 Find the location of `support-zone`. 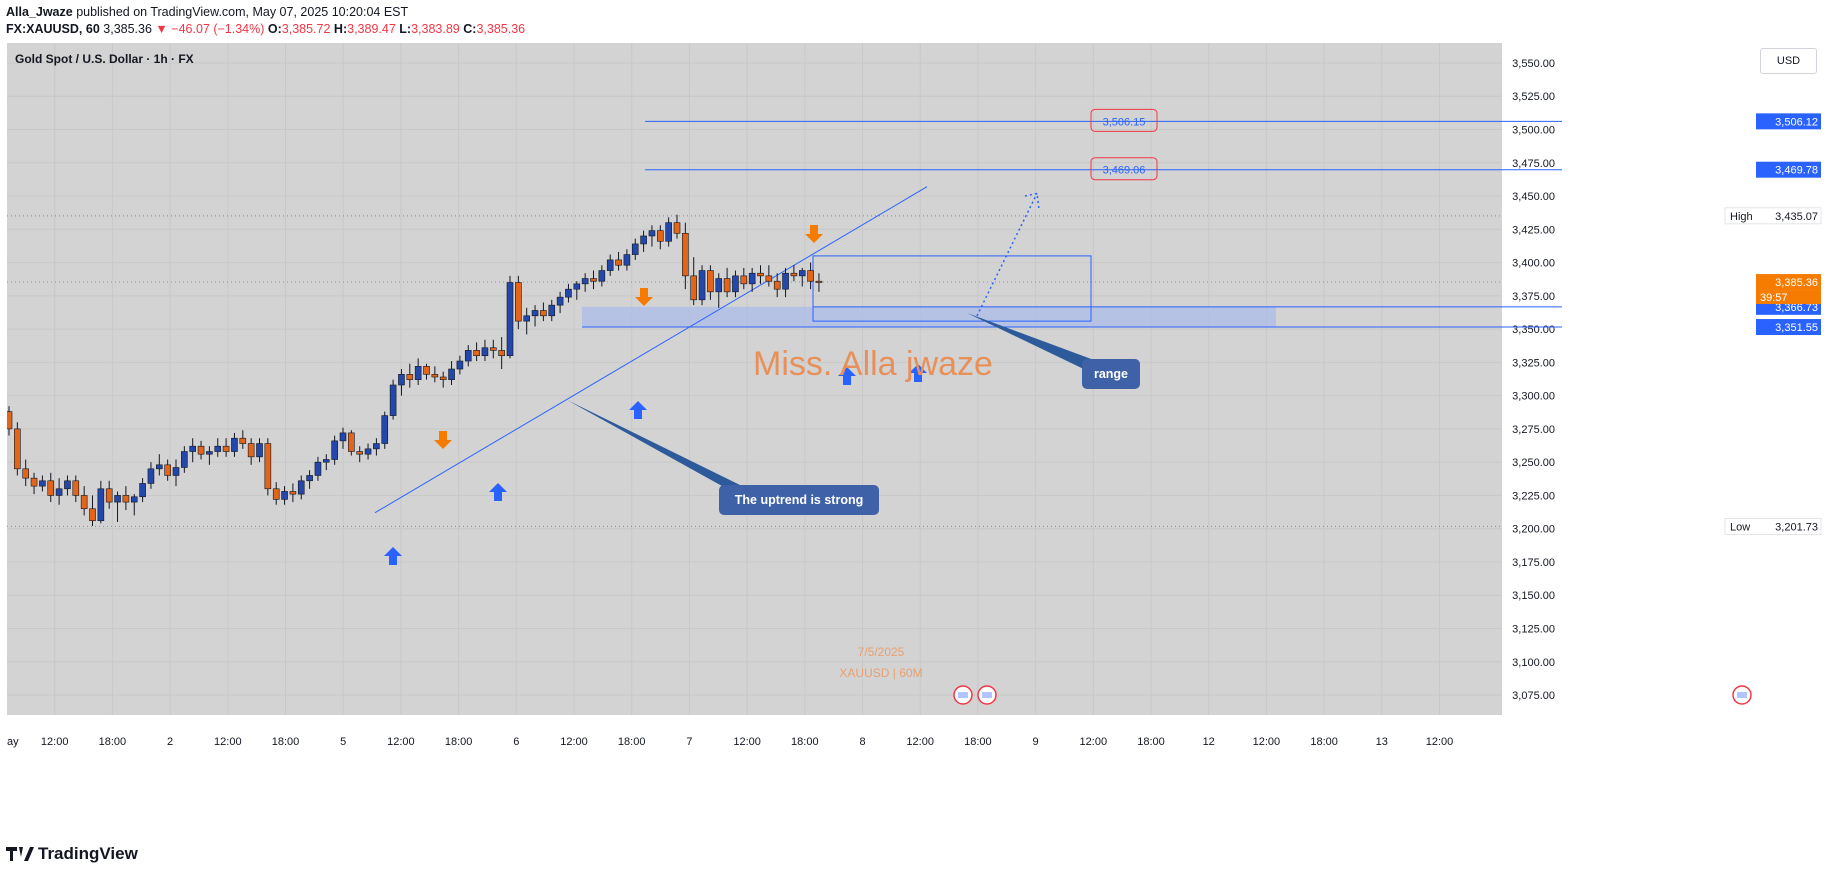

support-zone is located at coordinates (929, 317).